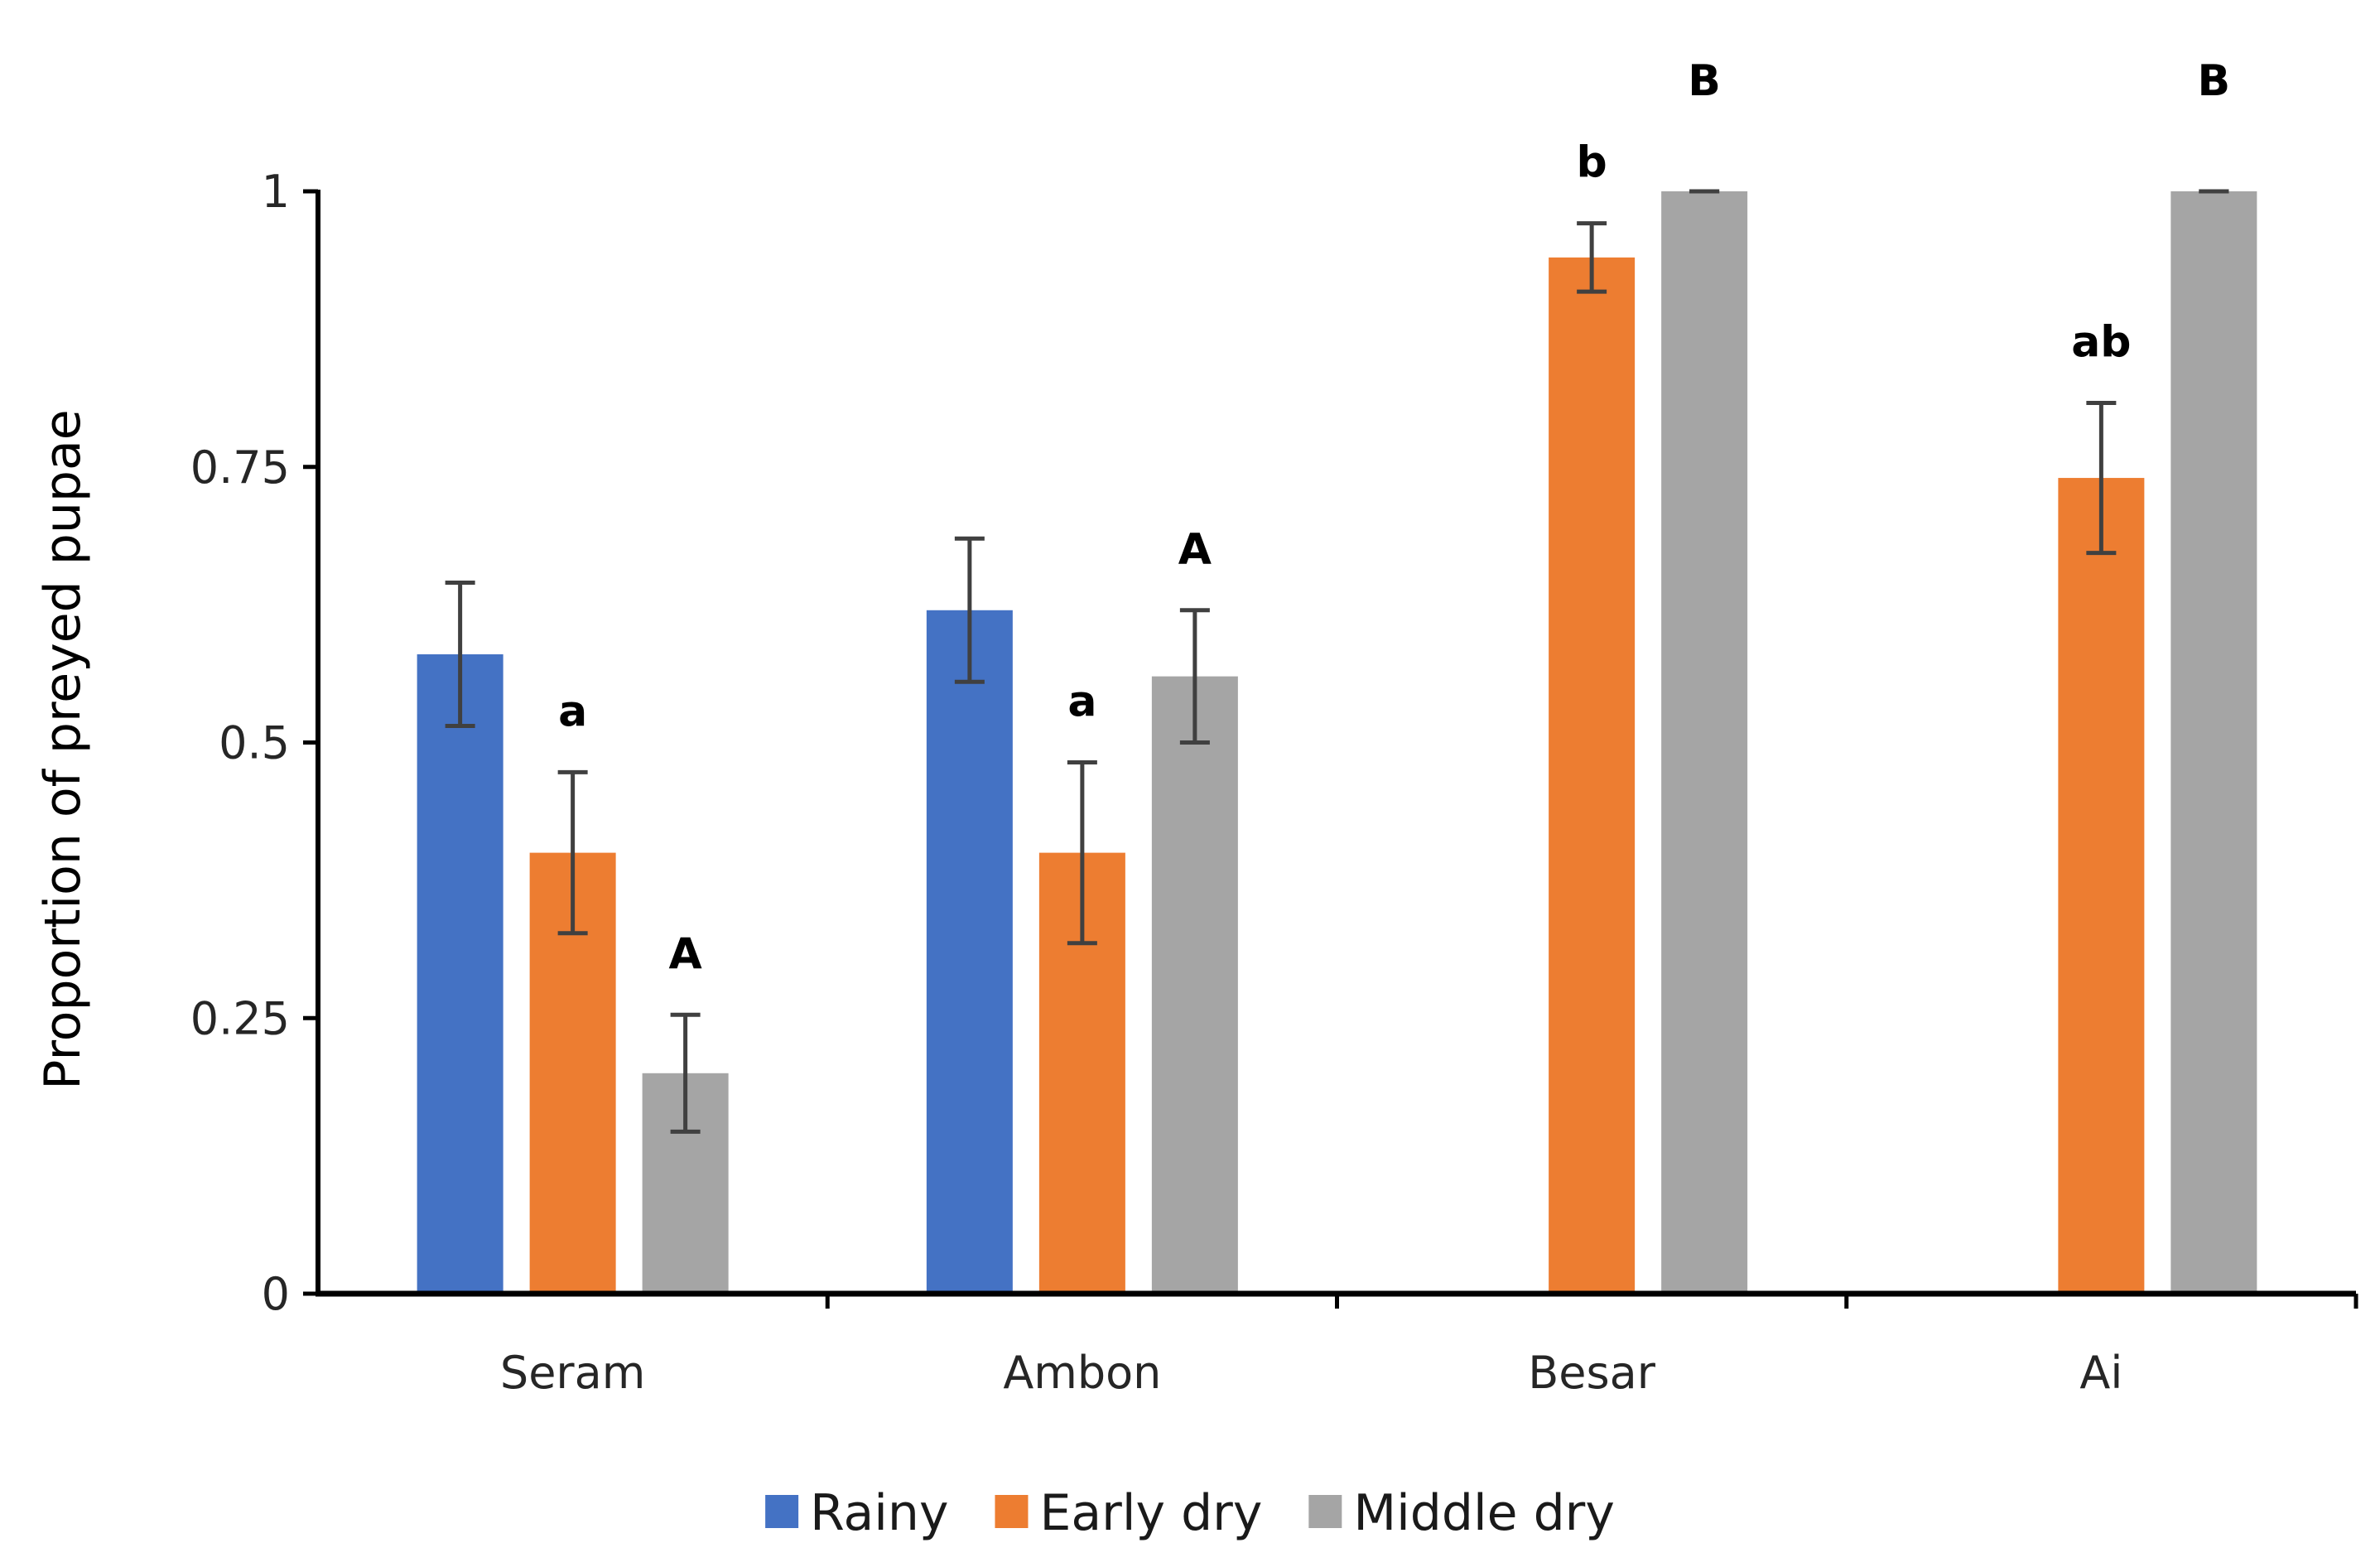 Image resolution: width=2380 pixels, height=1567 pixels. I want to click on y-tick-label: 0.5, so click(254, 743).